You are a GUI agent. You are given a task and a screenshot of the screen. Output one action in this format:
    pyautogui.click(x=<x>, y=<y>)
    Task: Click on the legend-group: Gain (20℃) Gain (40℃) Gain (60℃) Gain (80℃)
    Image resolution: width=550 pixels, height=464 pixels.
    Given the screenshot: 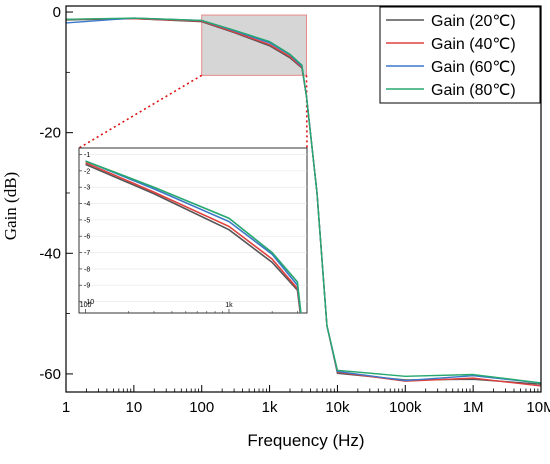 What is the action you would take?
    pyautogui.click(x=460, y=55)
    